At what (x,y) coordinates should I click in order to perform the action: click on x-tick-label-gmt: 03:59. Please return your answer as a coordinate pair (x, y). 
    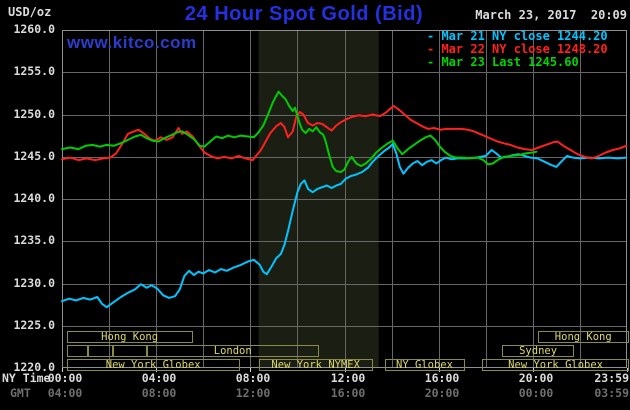
    Looking at the image, I should click on (611, 393).